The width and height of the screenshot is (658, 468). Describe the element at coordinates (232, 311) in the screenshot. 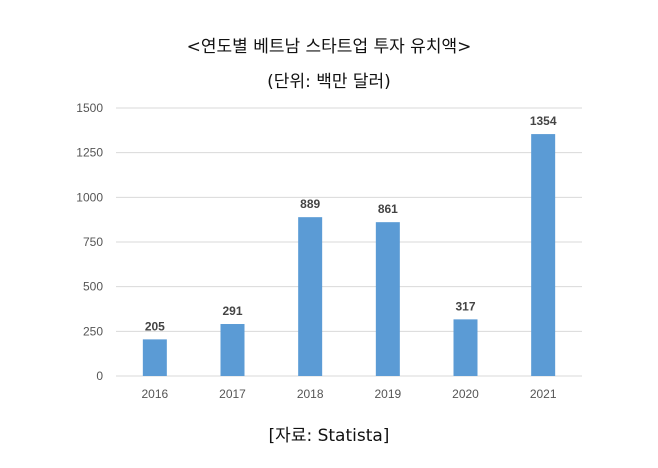

I see `data-label-2017: 291` at that location.